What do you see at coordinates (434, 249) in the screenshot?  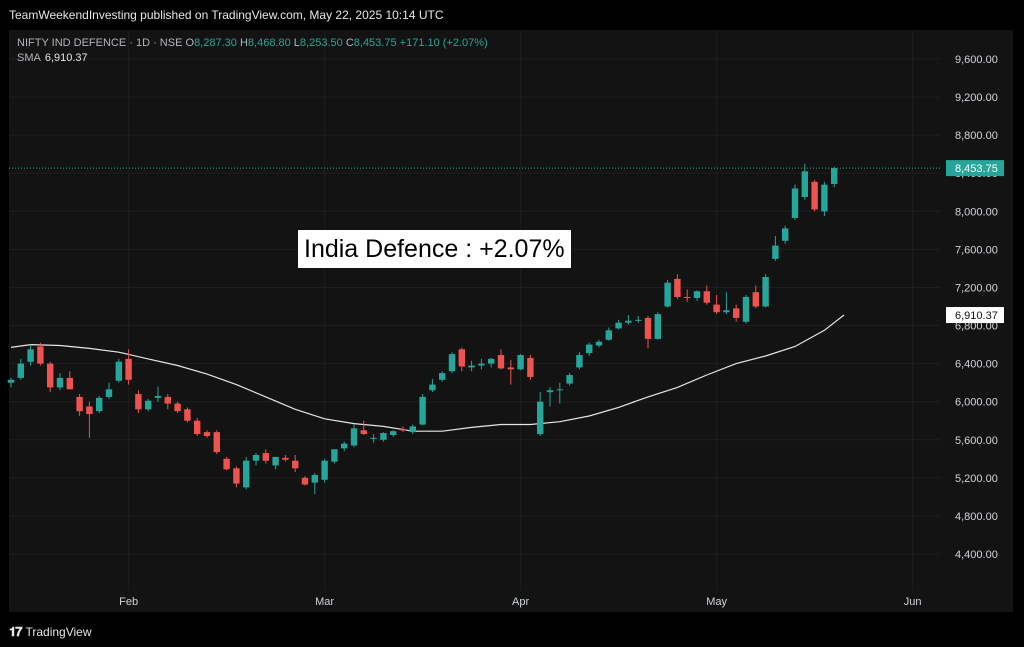 I see `performance-annotation: India Defence : +2.07%` at bounding box center [434, 249].